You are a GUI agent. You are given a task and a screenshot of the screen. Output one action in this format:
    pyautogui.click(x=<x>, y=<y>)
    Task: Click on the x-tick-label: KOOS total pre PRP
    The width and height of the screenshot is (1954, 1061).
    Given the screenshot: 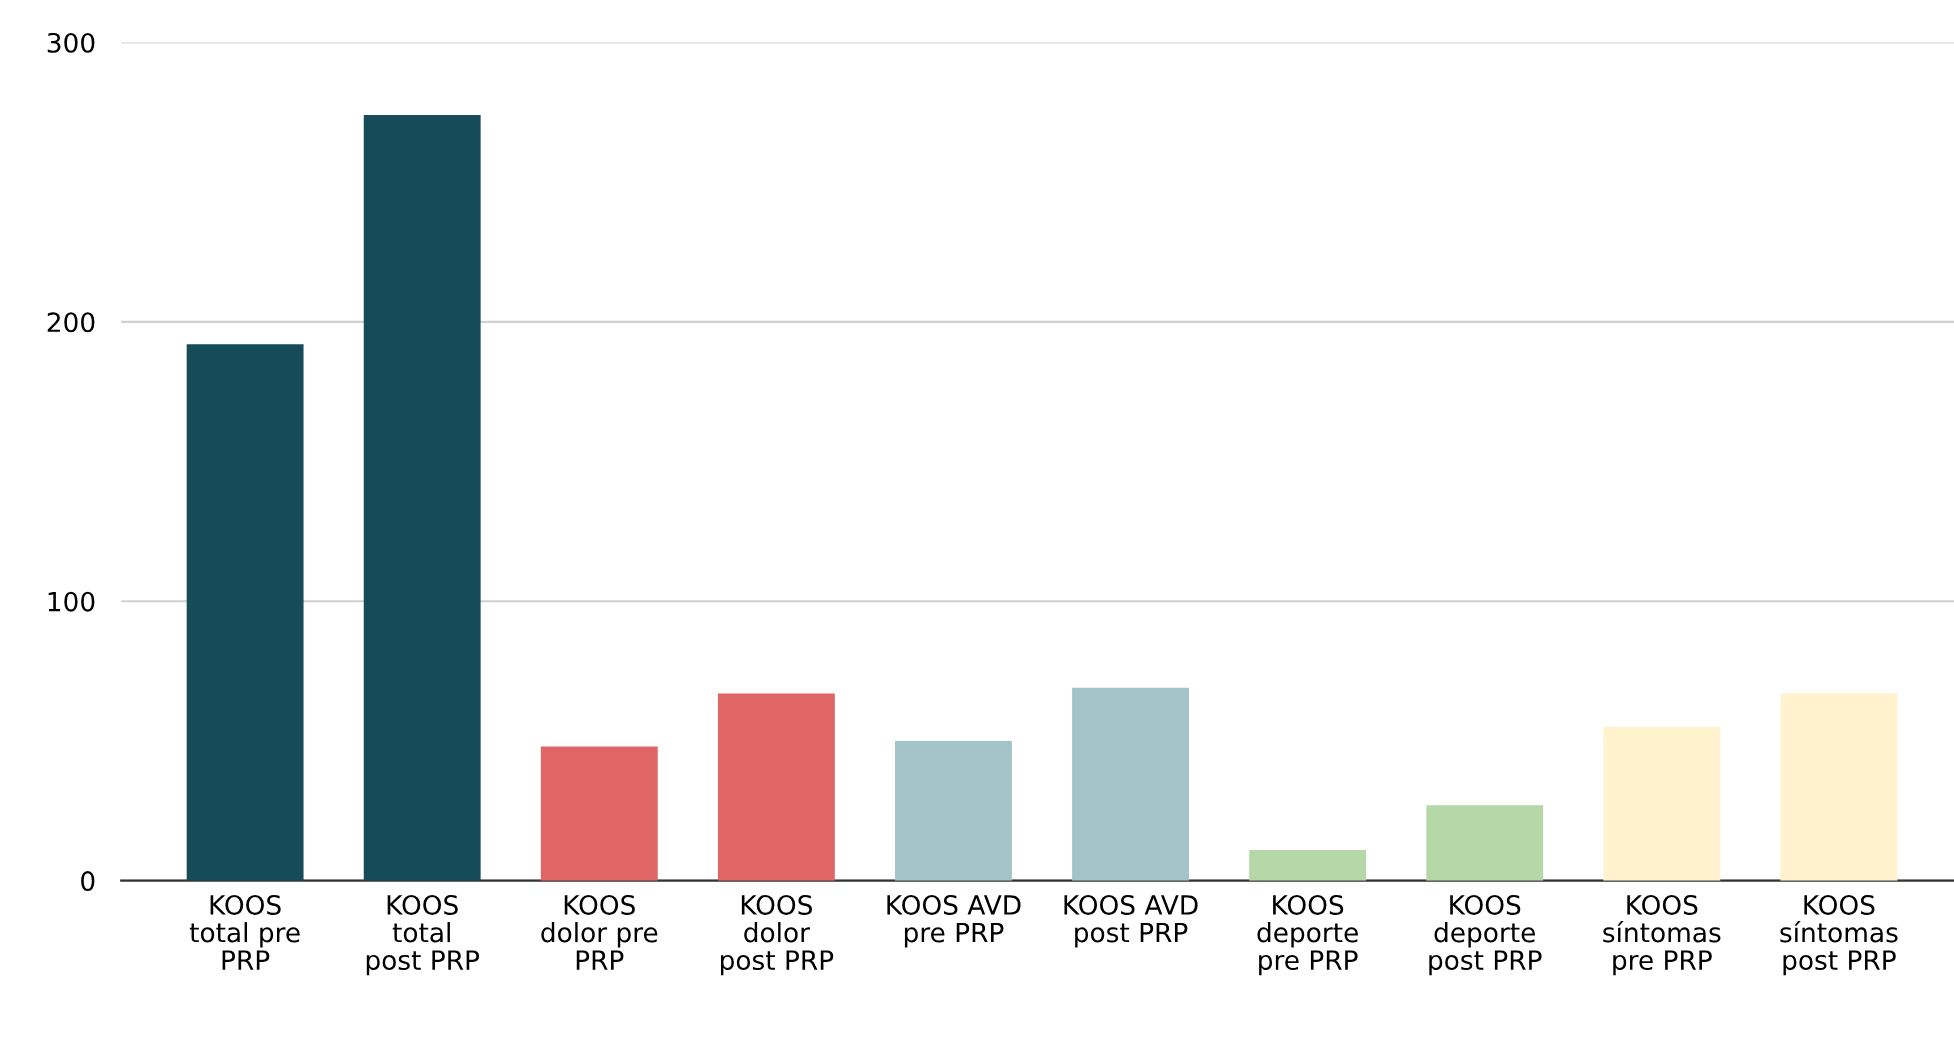 What is the action you would take?
    pyautogui.click(x=244, y=932)
    